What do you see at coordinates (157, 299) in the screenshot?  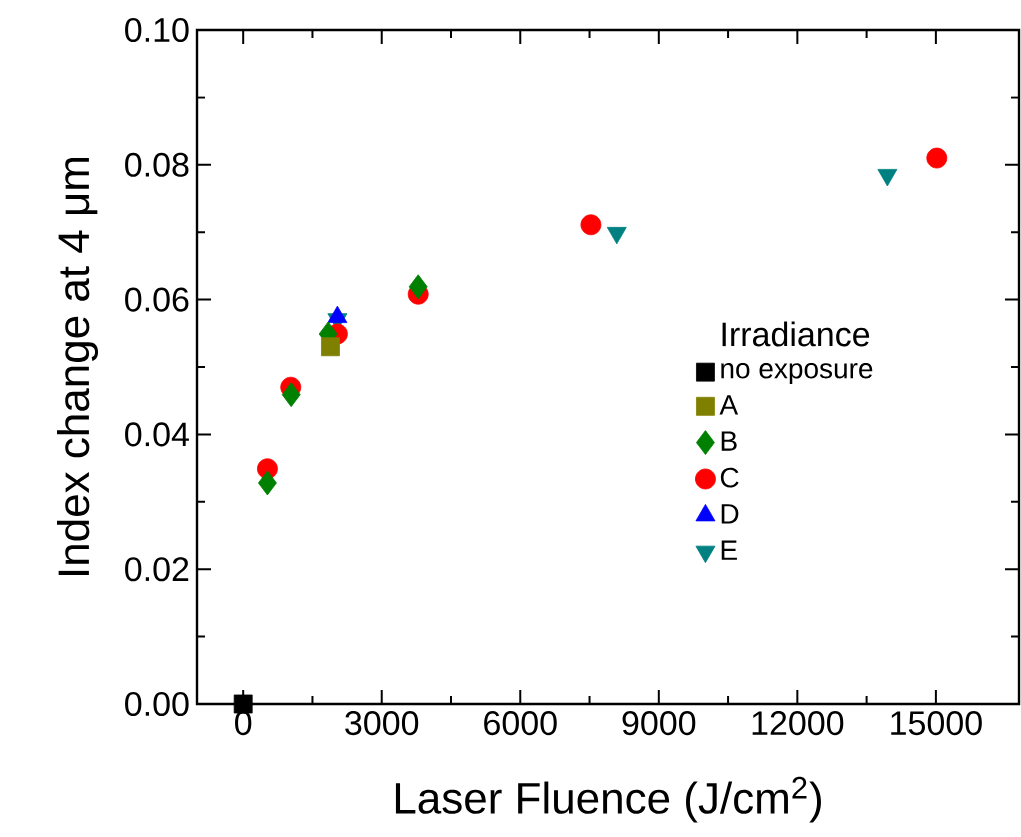 I see `y-tick-label: 0.06` at bounding box center [157, 299].